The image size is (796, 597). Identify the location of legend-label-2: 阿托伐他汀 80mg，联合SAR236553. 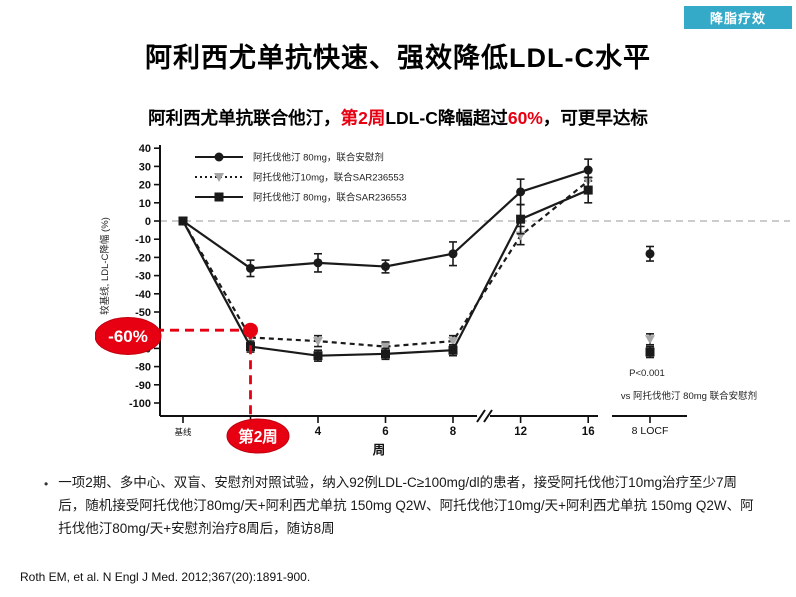
(330, 198).